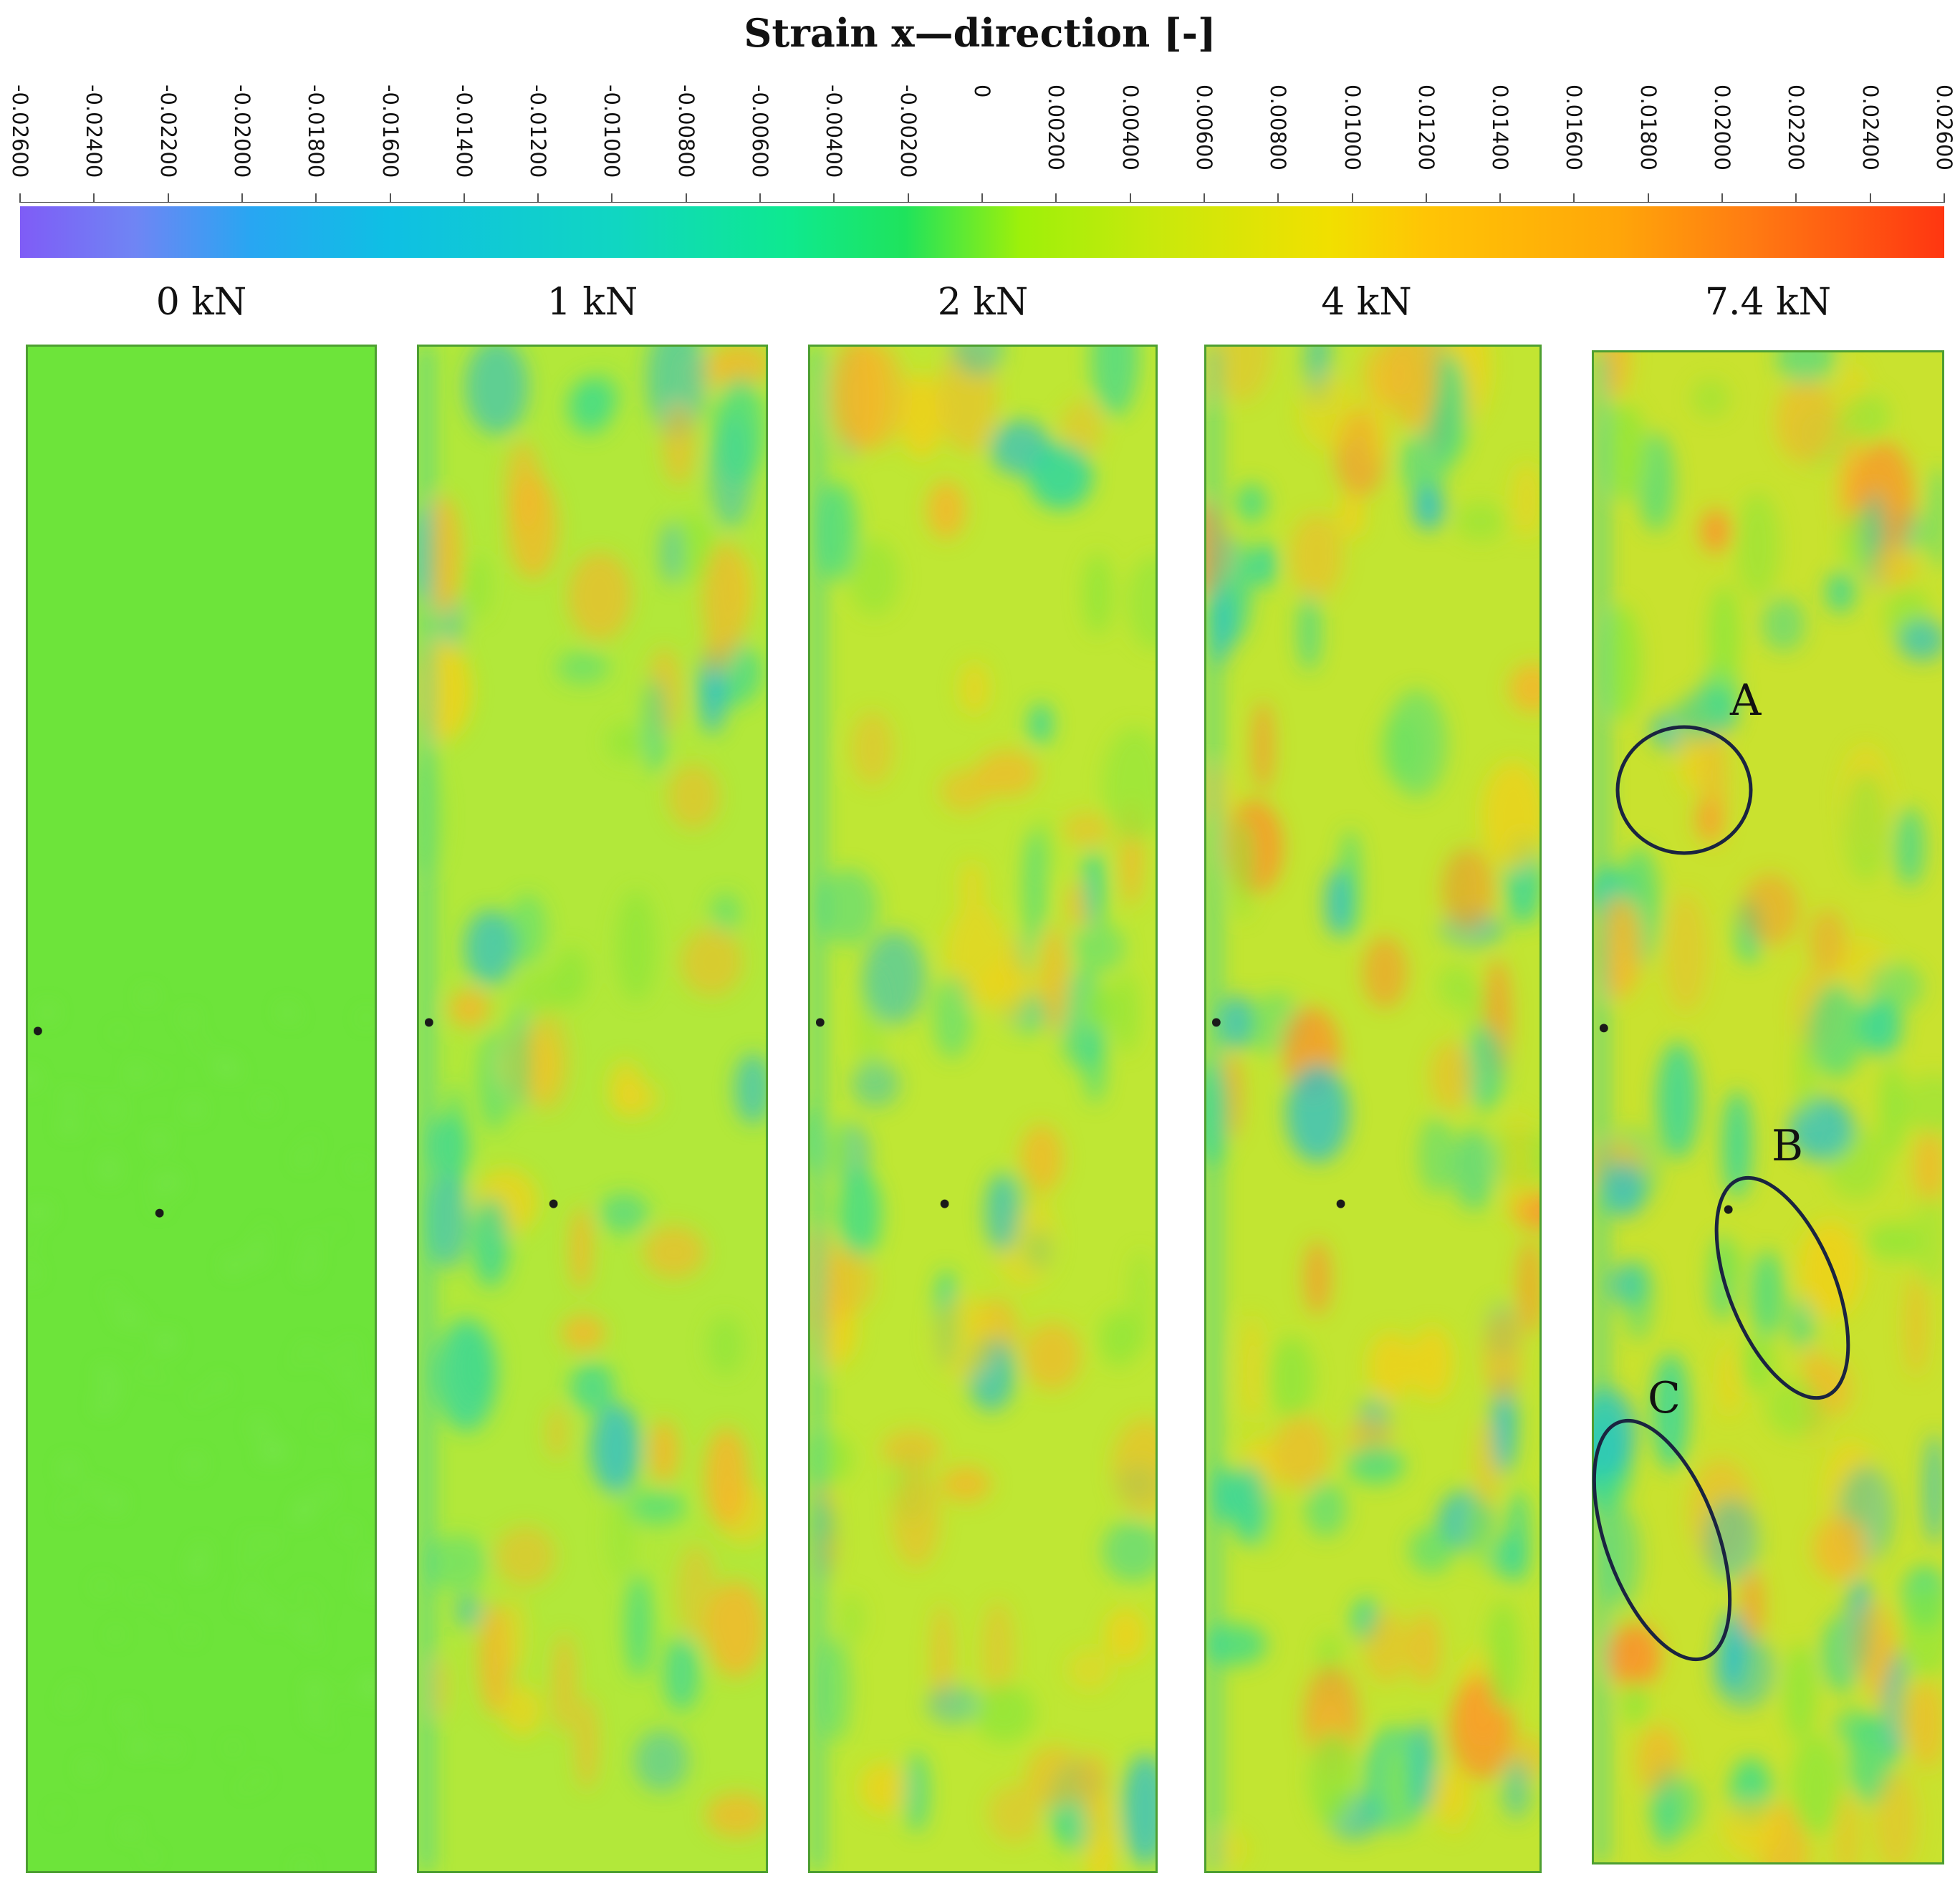  Describe the element at coordinates (1131, 142) in the screenshot. I see `colorbar-tick-label: 0.00400` at that location.